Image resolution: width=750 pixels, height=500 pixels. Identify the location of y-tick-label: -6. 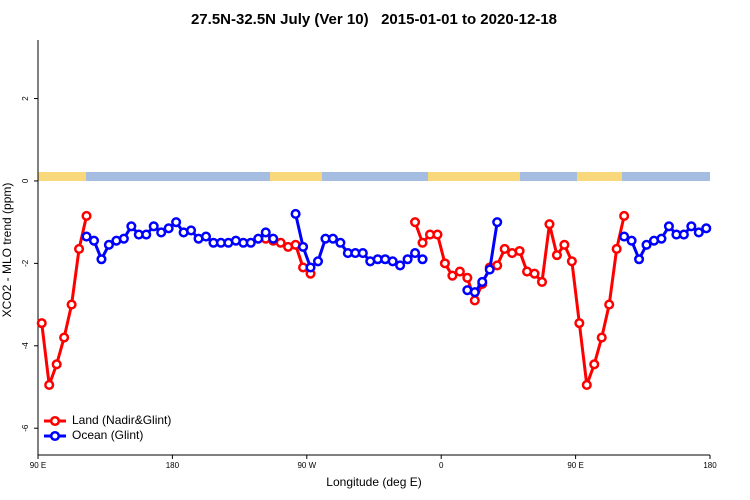
(25, 428).